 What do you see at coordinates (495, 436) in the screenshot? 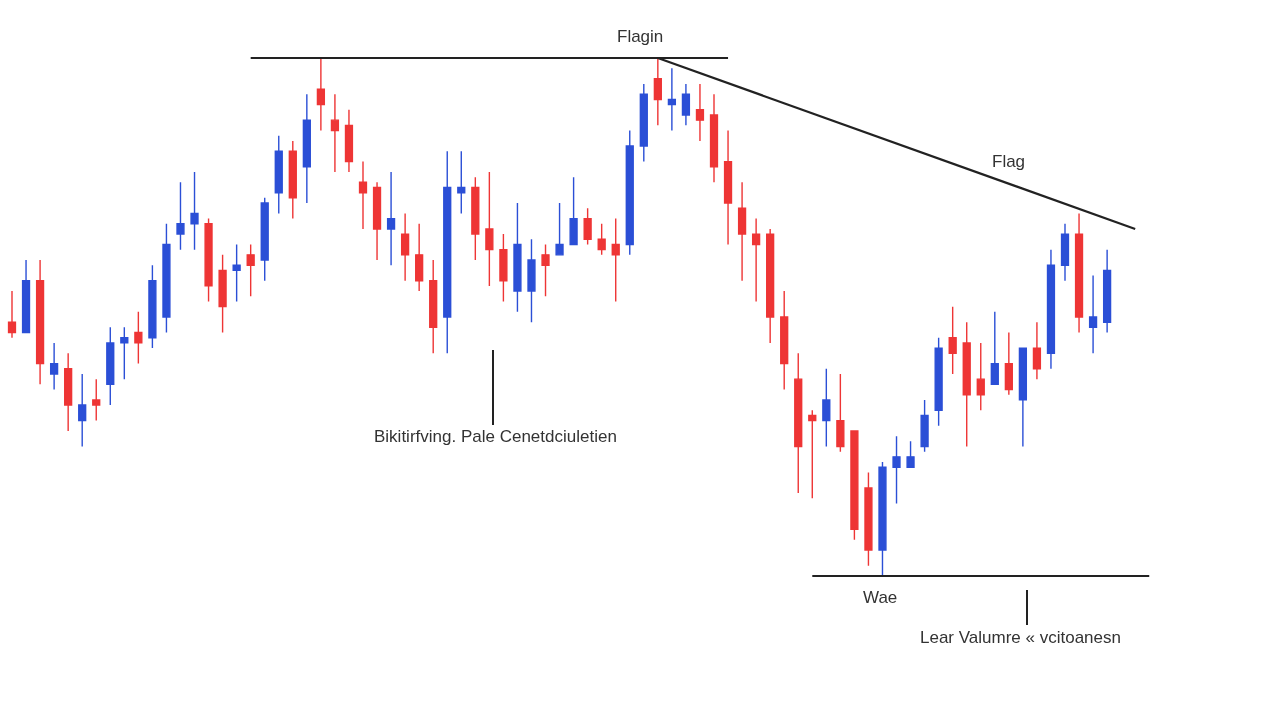
I see `annotation: Bikitirfving. Pale Cenetdciuletien` at bounding box center [495, 436].